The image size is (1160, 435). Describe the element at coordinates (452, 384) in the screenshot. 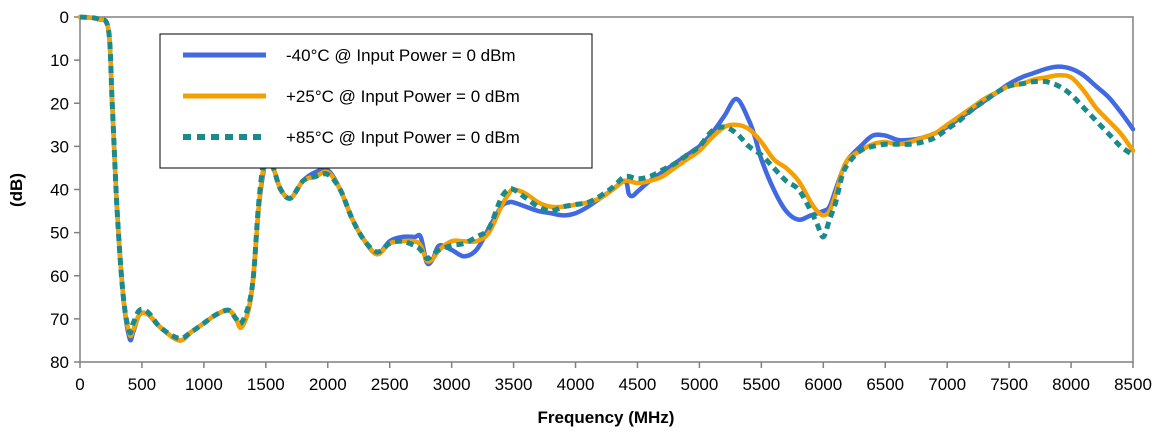

I see `x-tick-label: 3000` at that location.